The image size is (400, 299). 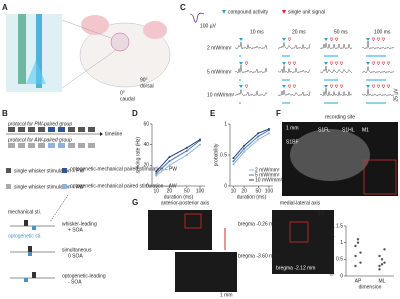 I want to click on row-label: 10 mW/mm², so click(x=221, y=95).